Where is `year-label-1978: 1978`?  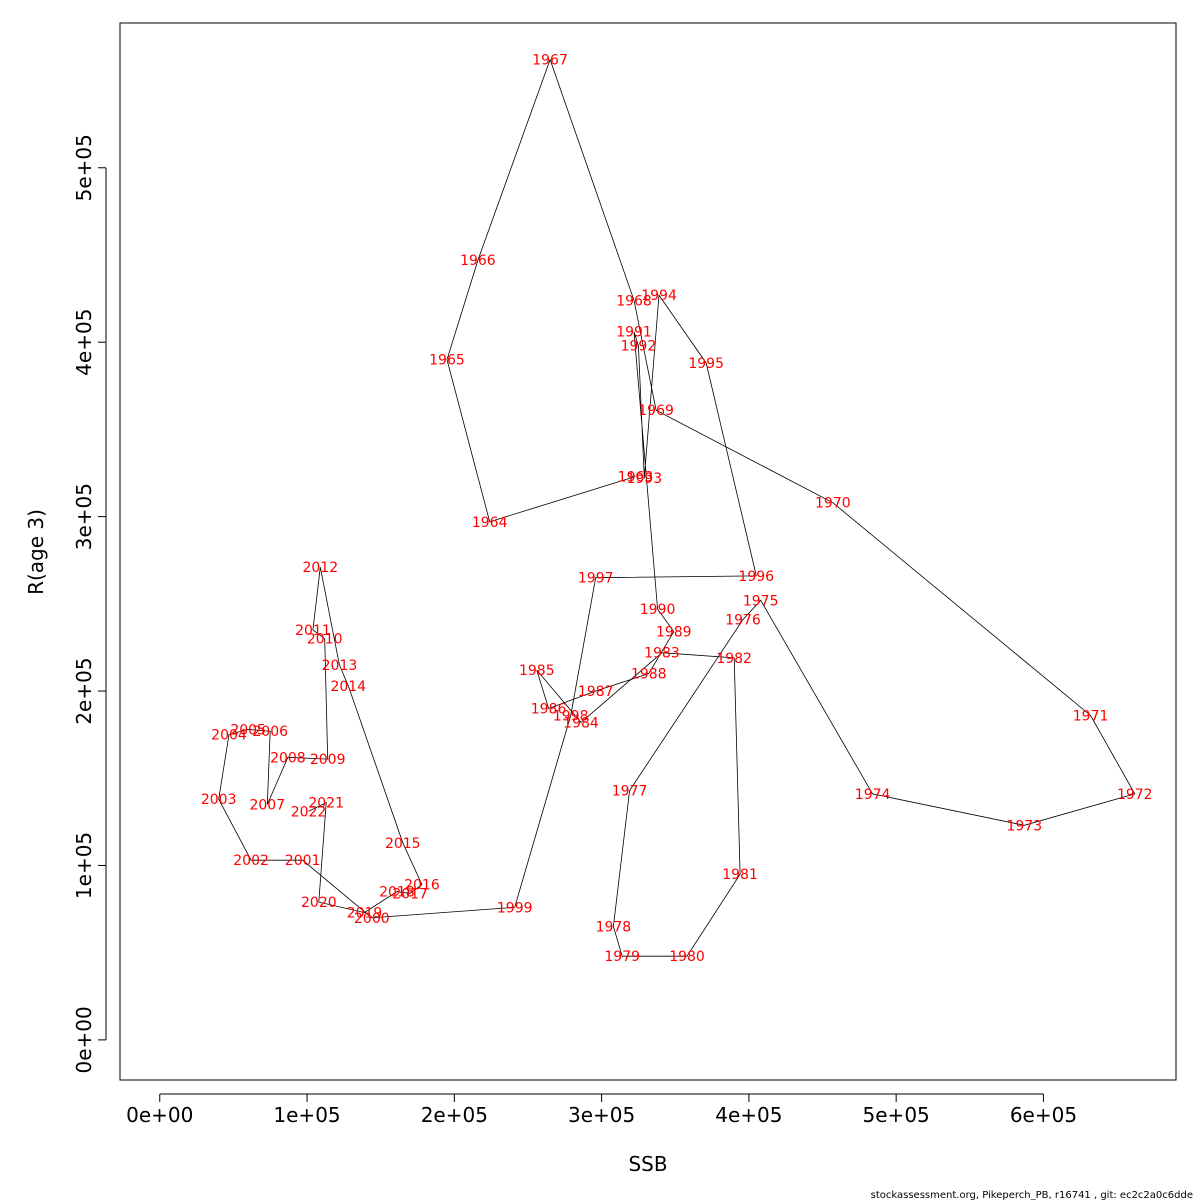 year-label-1978: 1978 is located at coordinates (614, 928).